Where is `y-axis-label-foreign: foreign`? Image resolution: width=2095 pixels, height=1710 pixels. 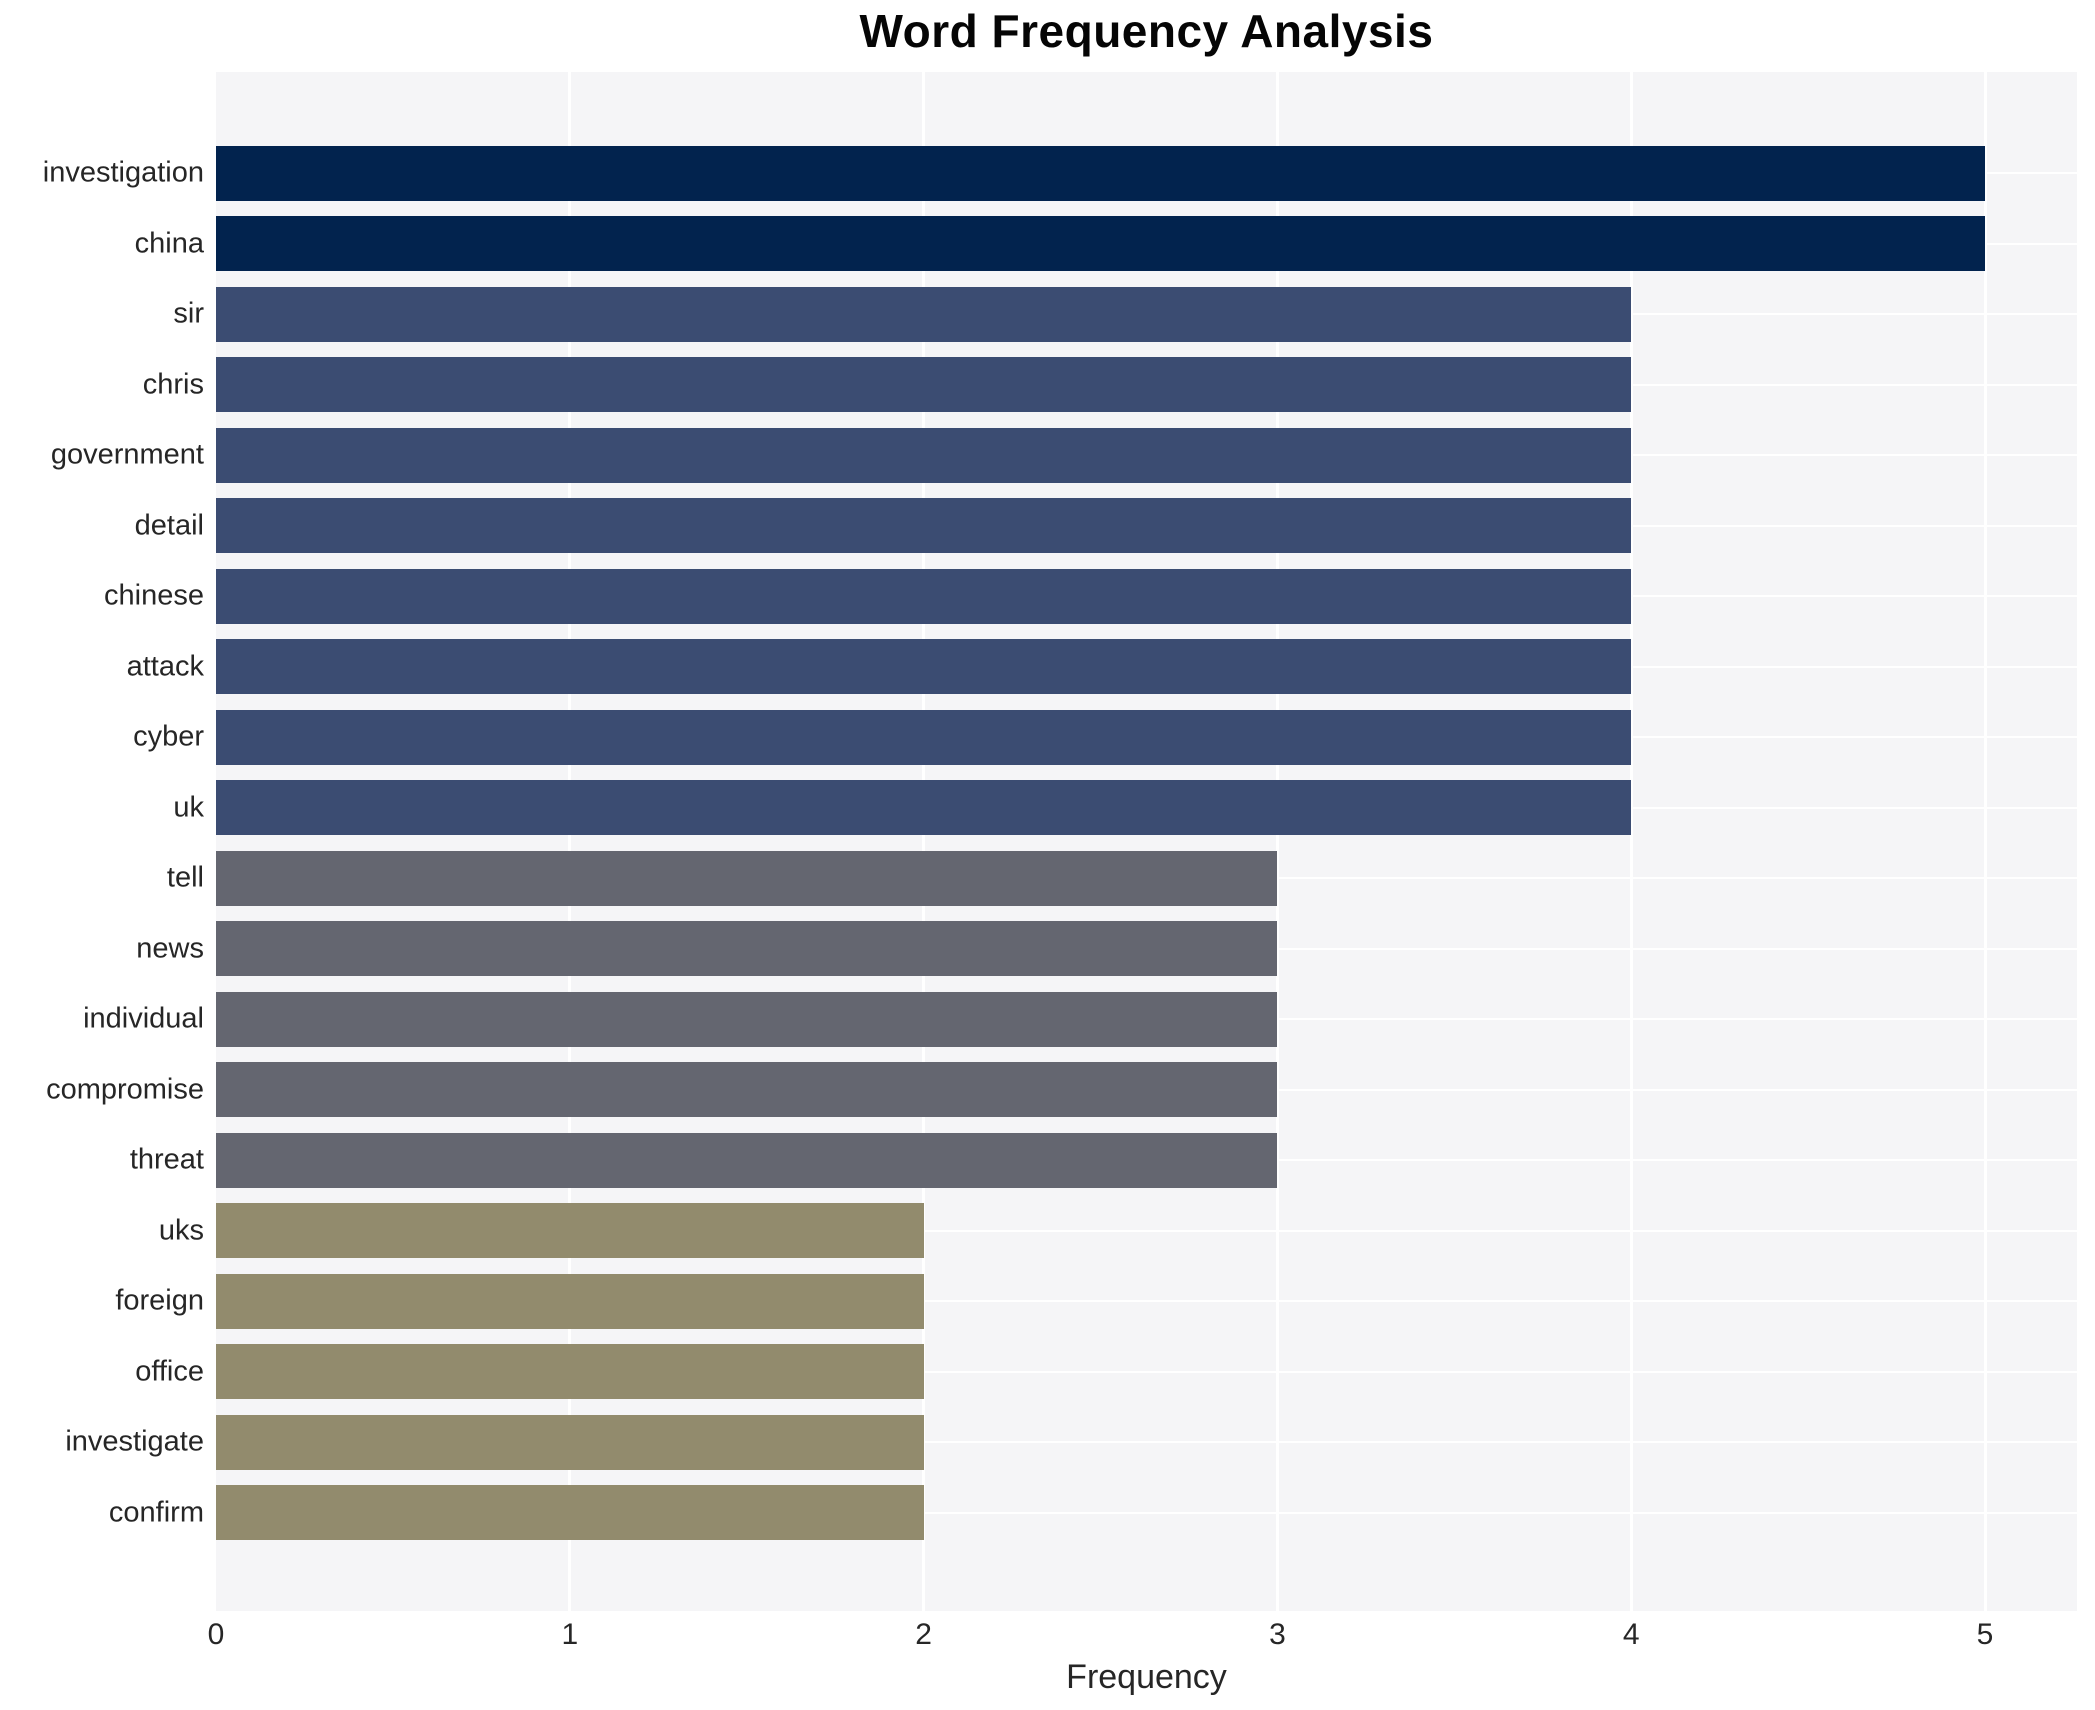
y-axis-label-foreign: foreign is located at coordinates (159, 1300).